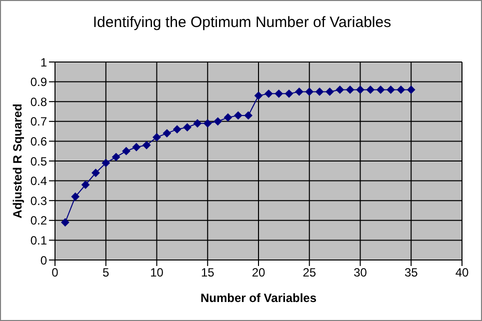 The width and height of the screenshot is (482, 321). I want to click on chart-title: Identifying the Optimum Number of Variables, so click(242, 22).